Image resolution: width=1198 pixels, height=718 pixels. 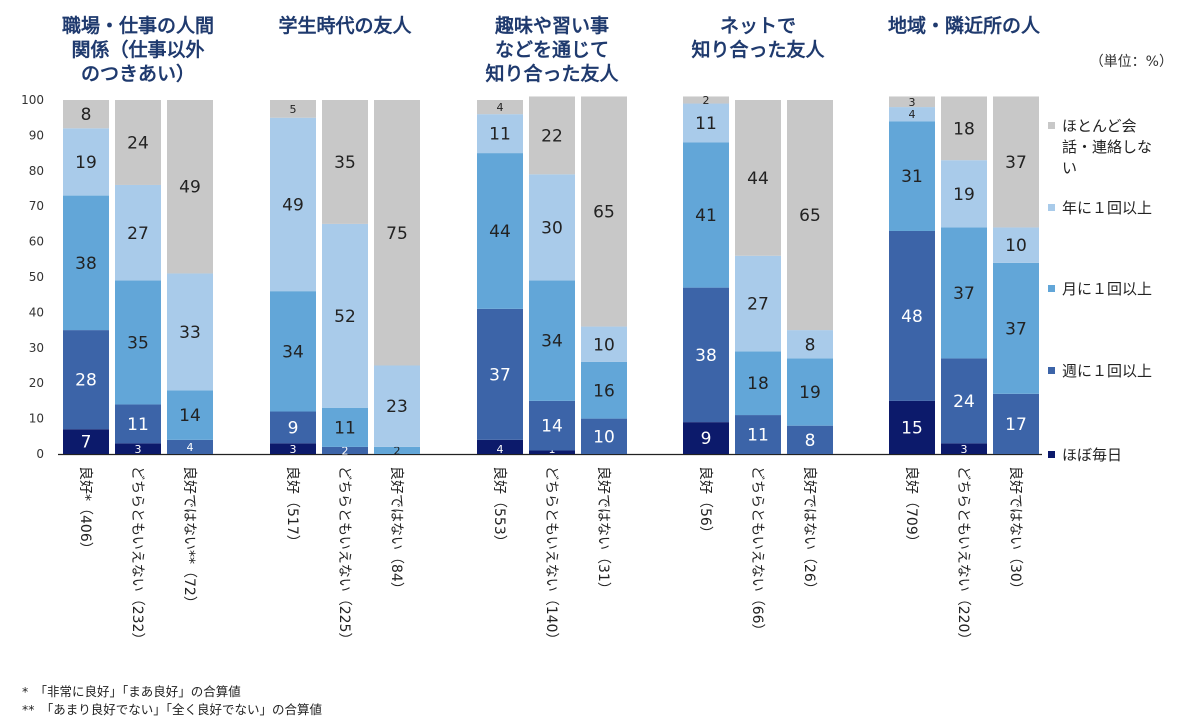 I want to click on footnote-2: ** 「あまり良好でない」「全く良好でない」の合算値, so click(x=172, y=709).